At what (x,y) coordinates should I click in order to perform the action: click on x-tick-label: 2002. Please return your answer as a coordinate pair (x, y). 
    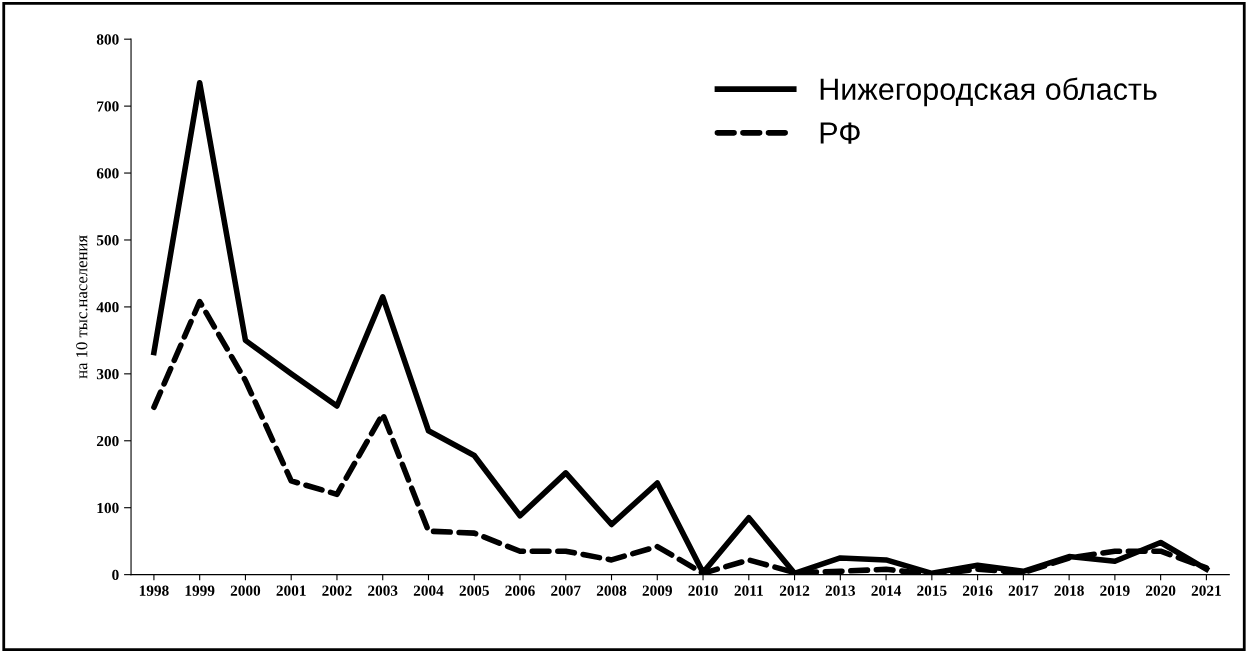
    Looking at the image, I should click on (337, 590).